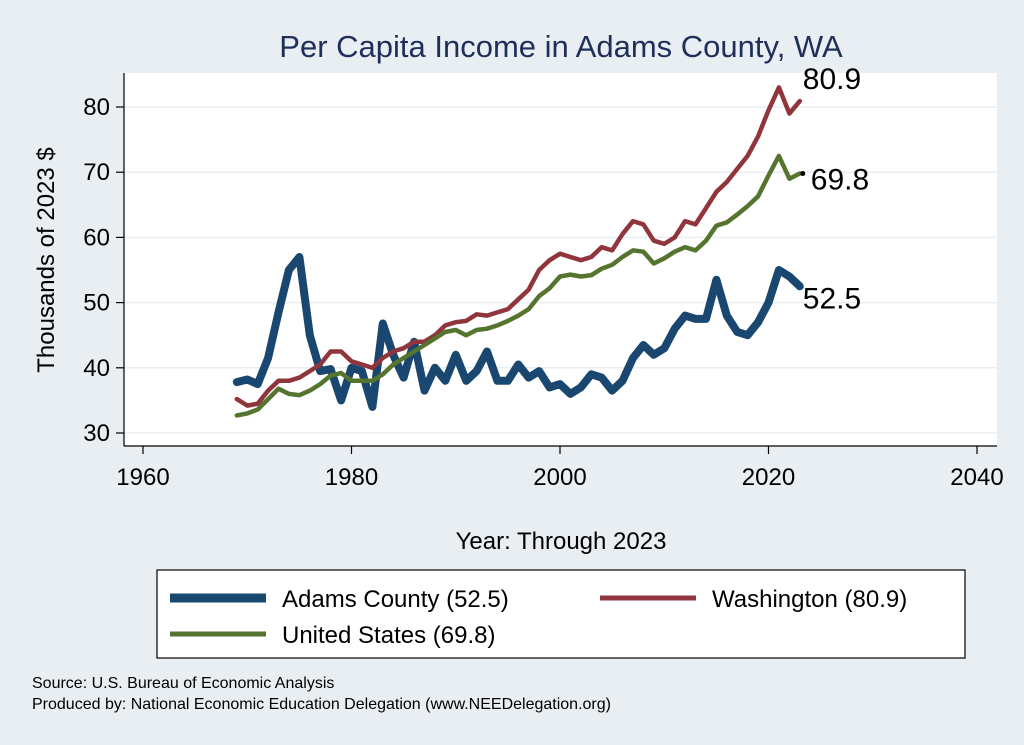 The height and width of the screenshot is (745, 1024). I want to click on y-tick-label: 30, so click(96, 433).